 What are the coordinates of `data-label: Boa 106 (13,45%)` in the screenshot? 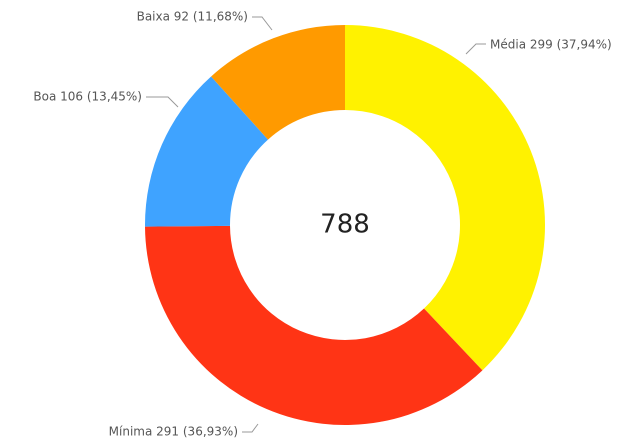 It's located at (87, 97).